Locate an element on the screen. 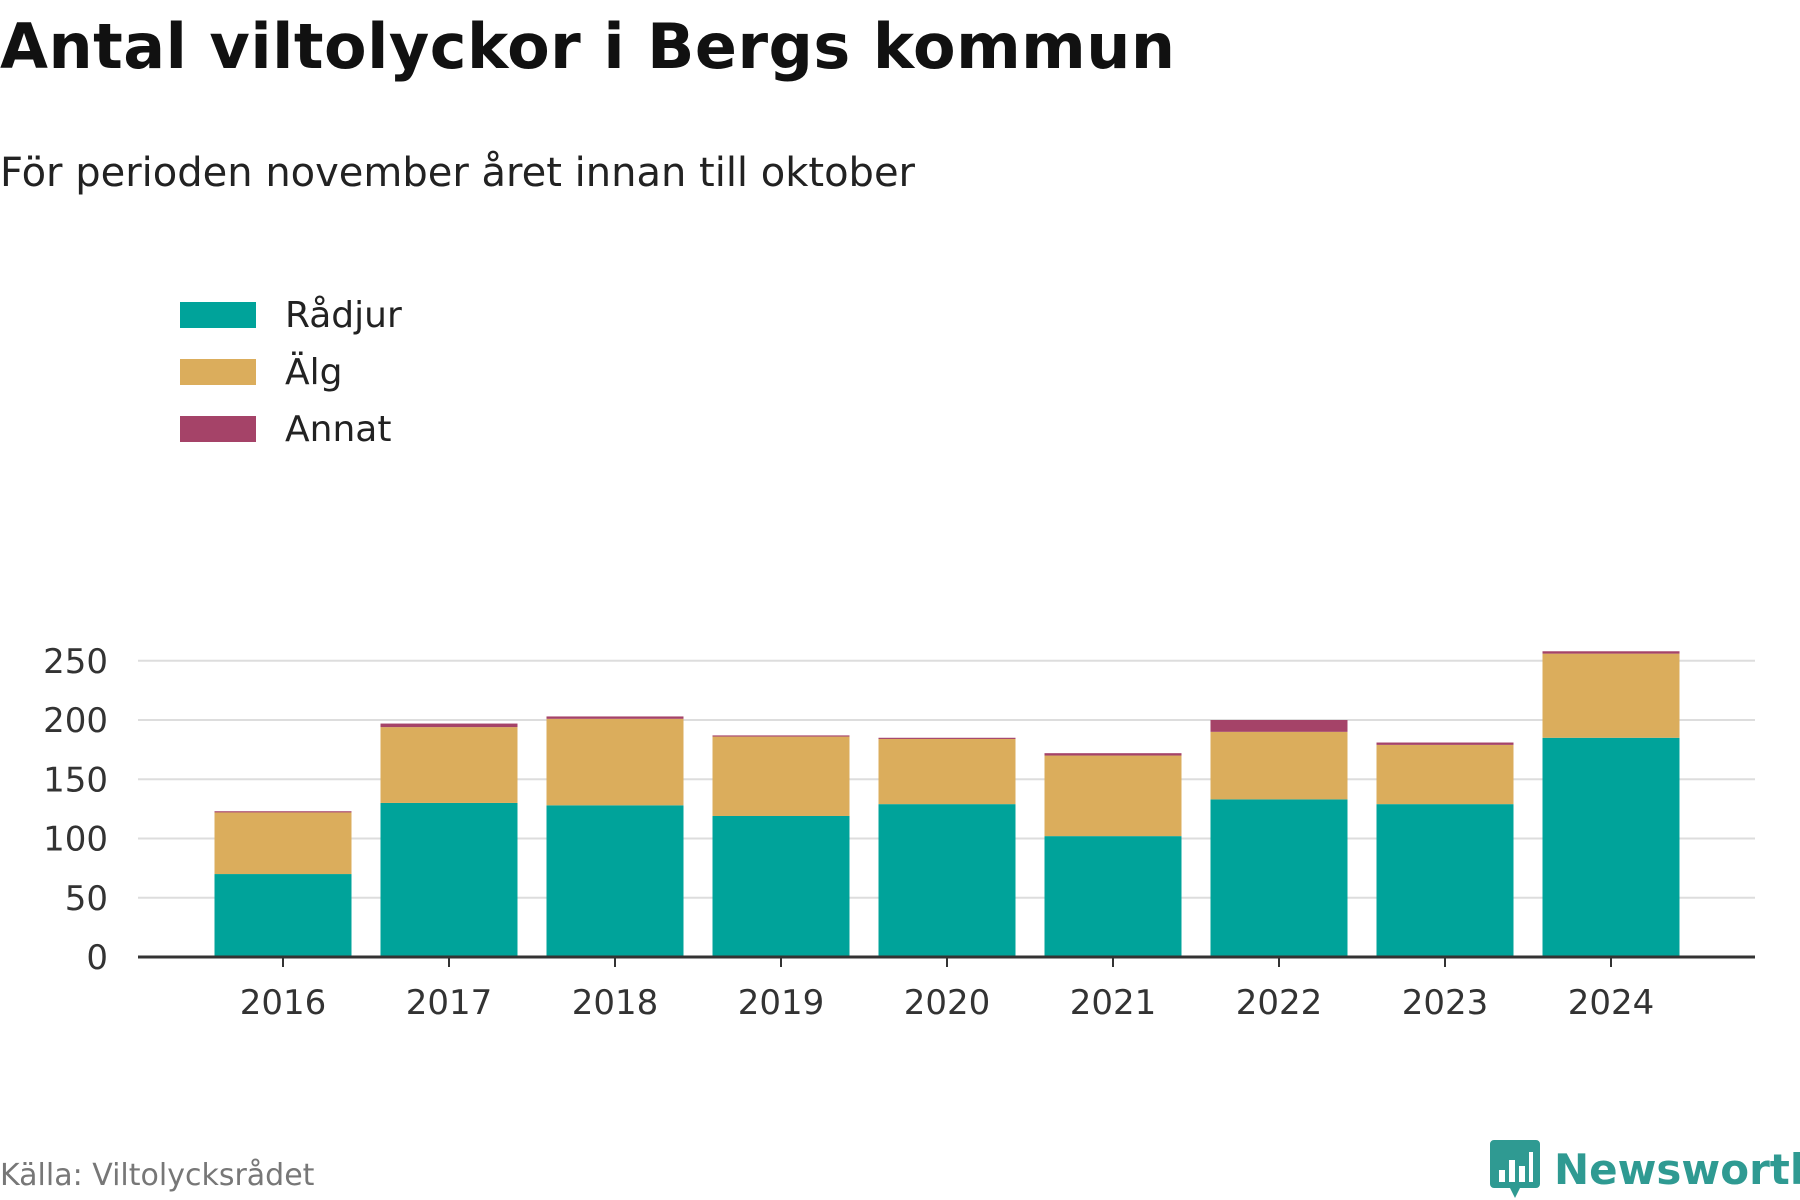  bar-annat-2018 is located at coordinates (615, 717).